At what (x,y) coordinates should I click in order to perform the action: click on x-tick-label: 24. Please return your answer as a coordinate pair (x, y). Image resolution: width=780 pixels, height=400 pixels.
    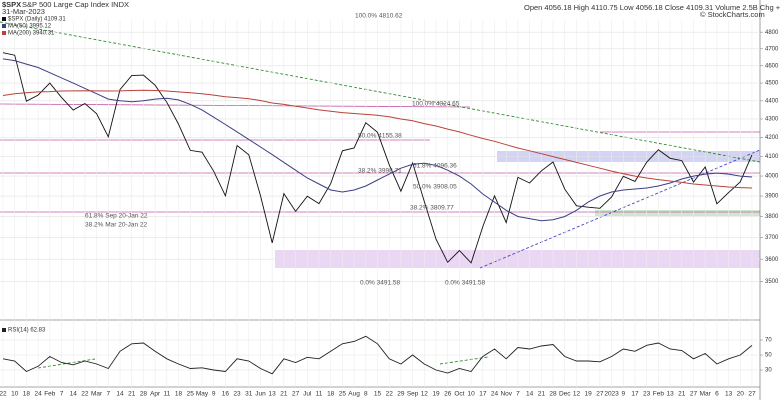
    Looking at the image, I should click on (495, 394).